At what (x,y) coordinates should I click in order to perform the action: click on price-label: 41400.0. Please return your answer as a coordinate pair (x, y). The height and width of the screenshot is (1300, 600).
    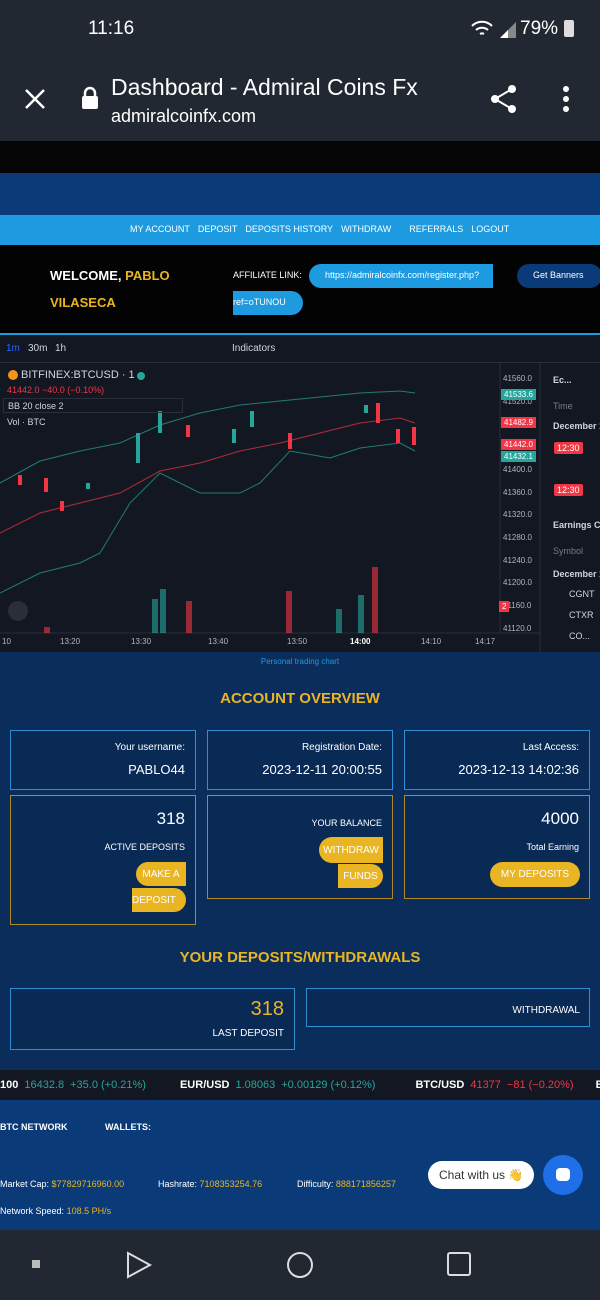
    Looking at the image, I should click on (517, 469).